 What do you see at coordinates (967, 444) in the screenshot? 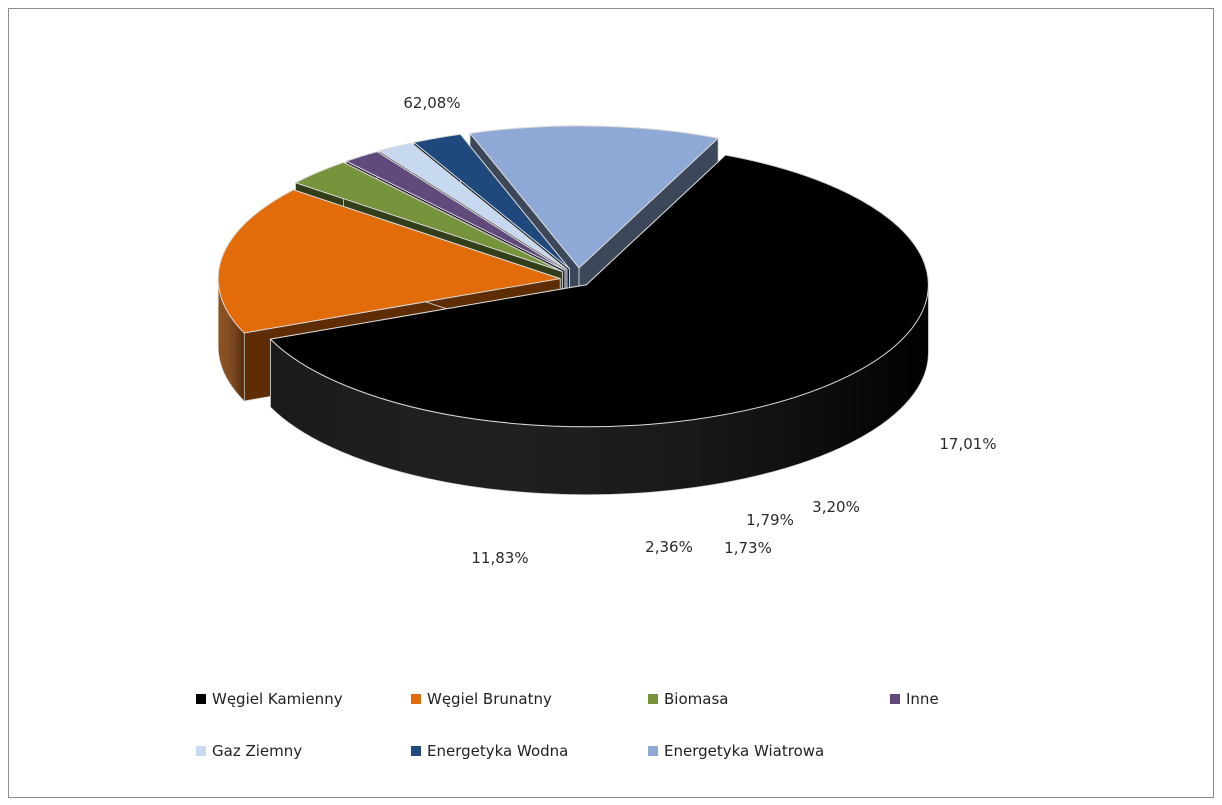
I see `data-label: 17,01%` at bounding box center [967, 444].